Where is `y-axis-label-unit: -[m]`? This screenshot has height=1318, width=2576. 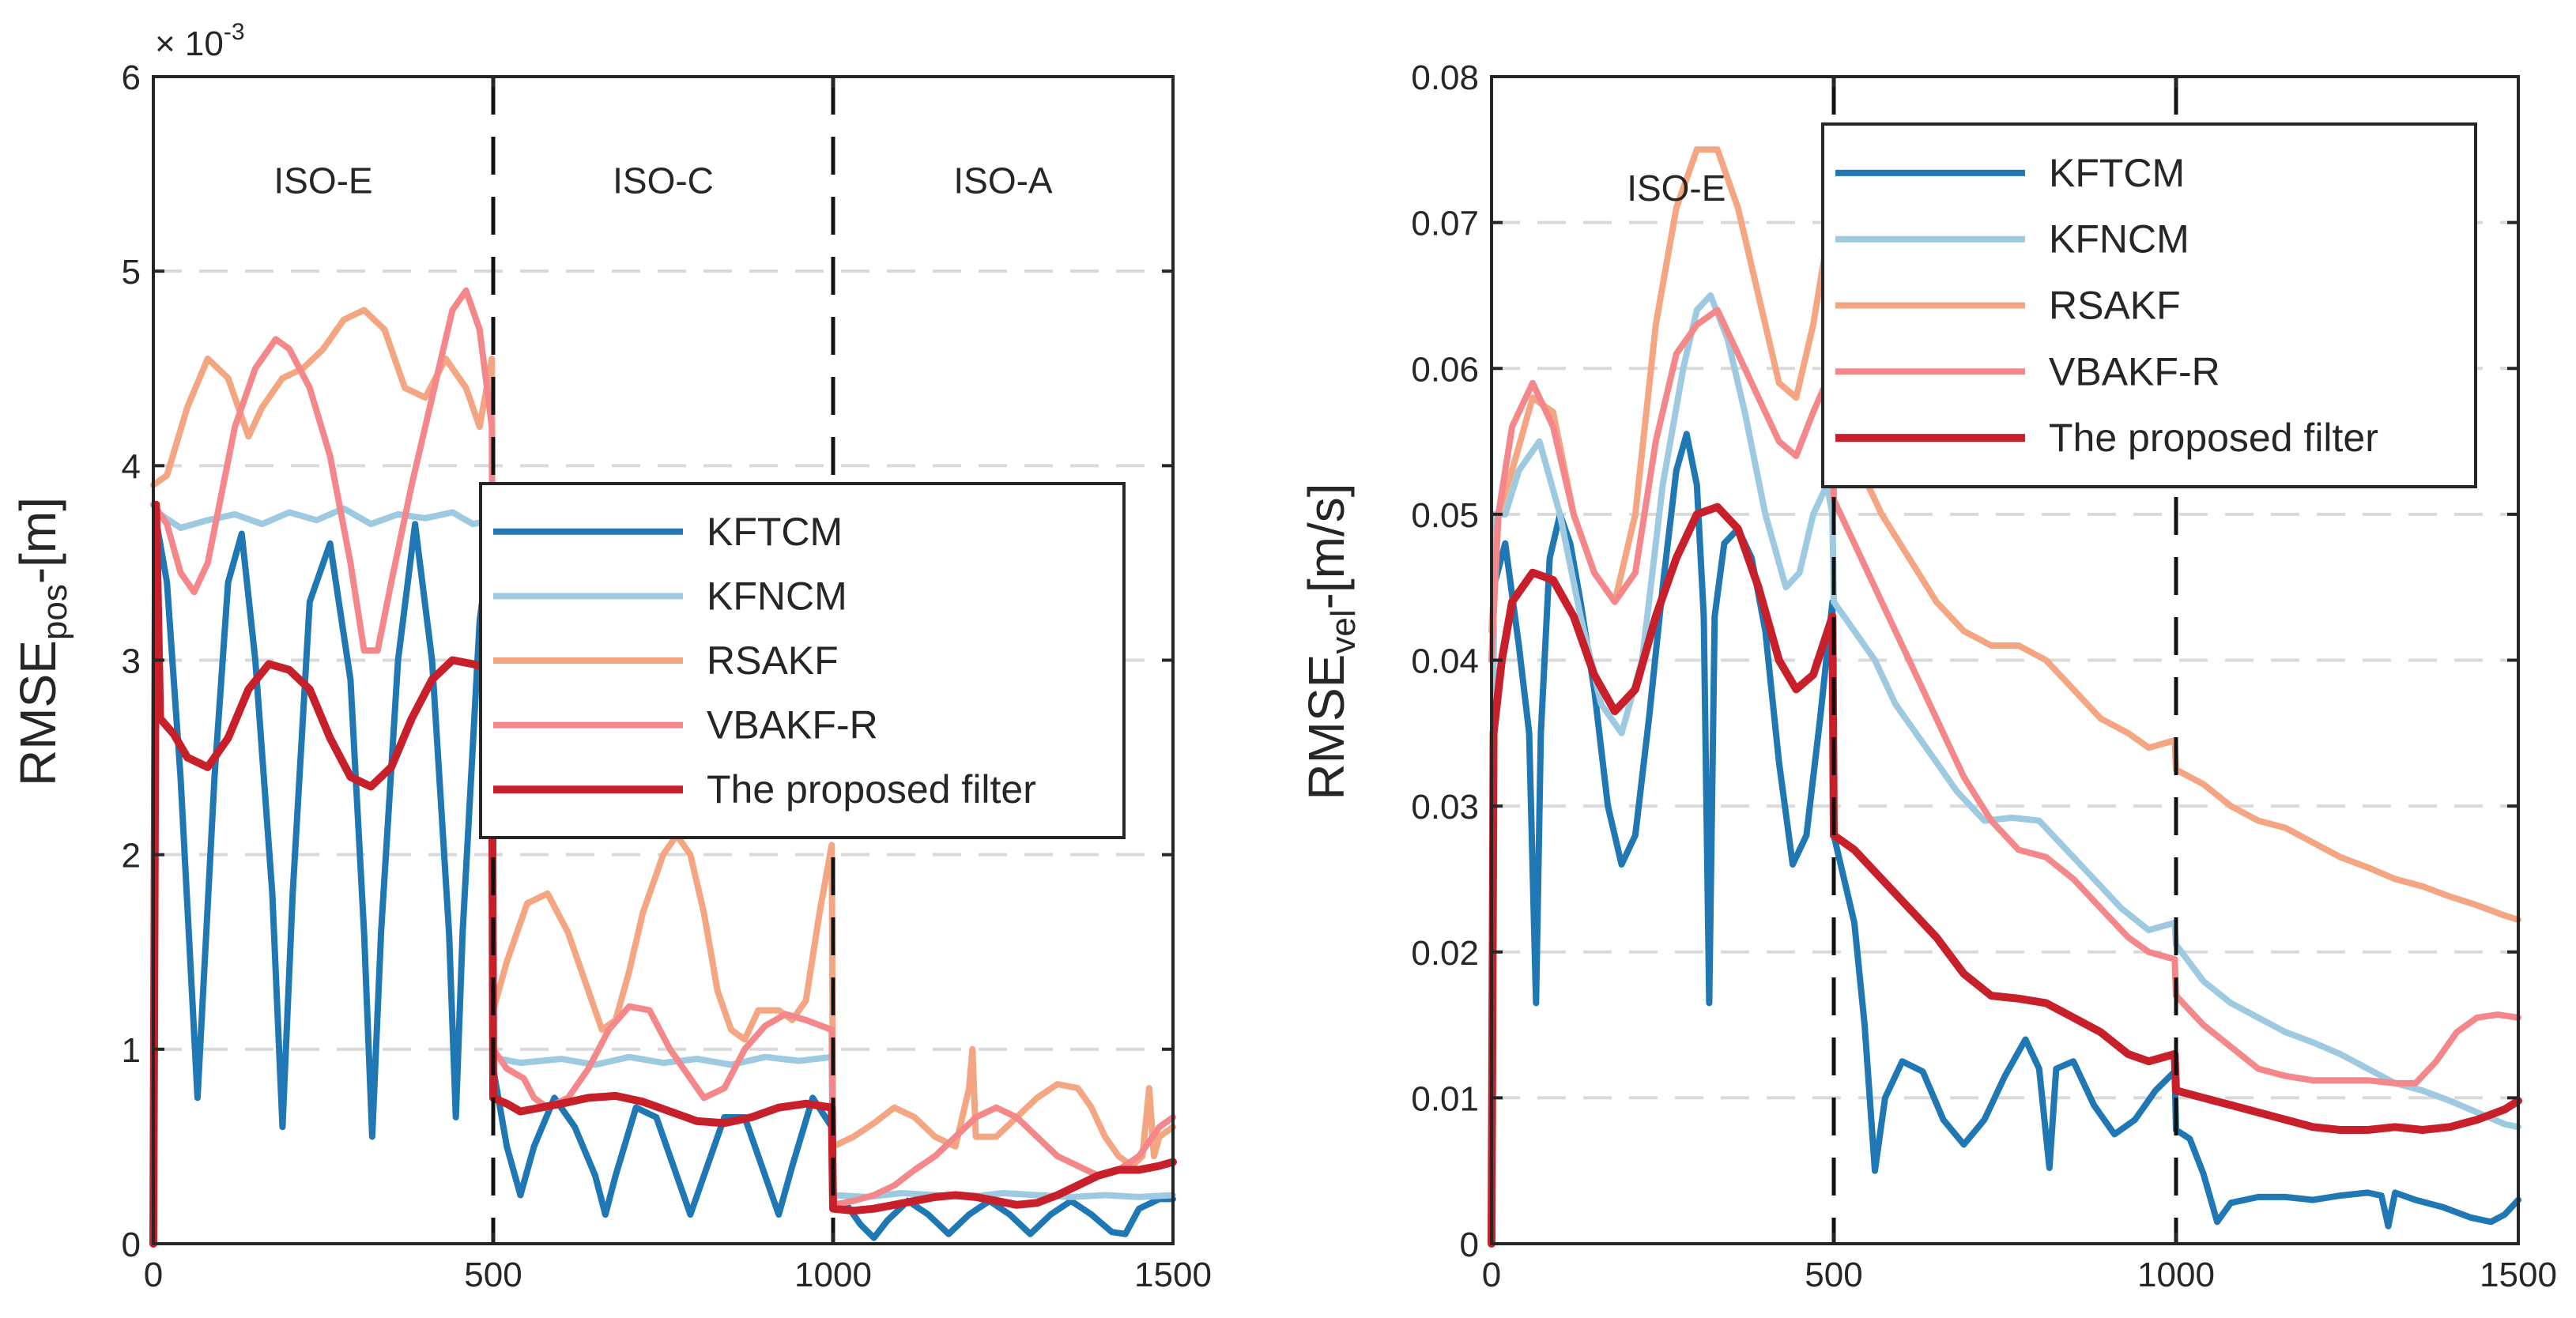
y-axis-label-unit: -[m] is located at coordinates (37, 540).